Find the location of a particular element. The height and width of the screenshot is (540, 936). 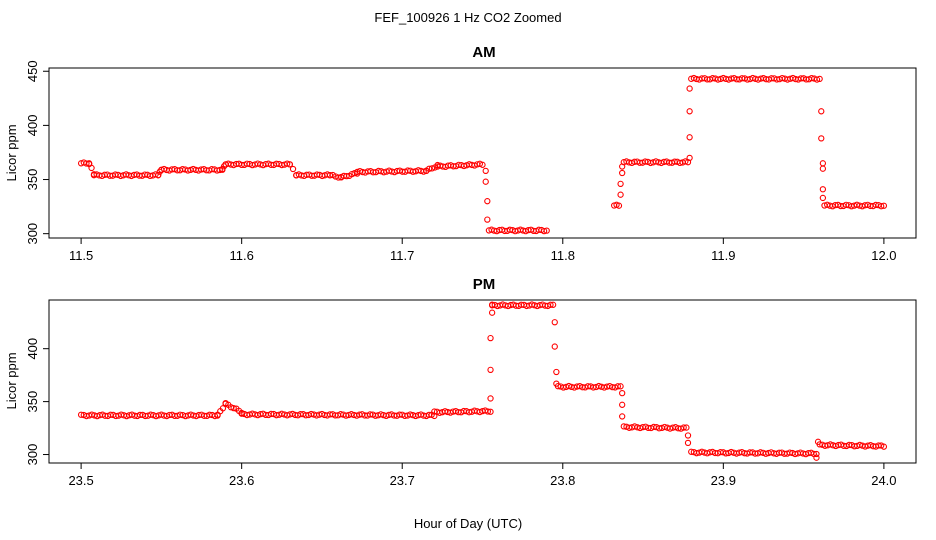

panel-pm-x-tick-label: 24.0 is located at coordinates (883, 480).